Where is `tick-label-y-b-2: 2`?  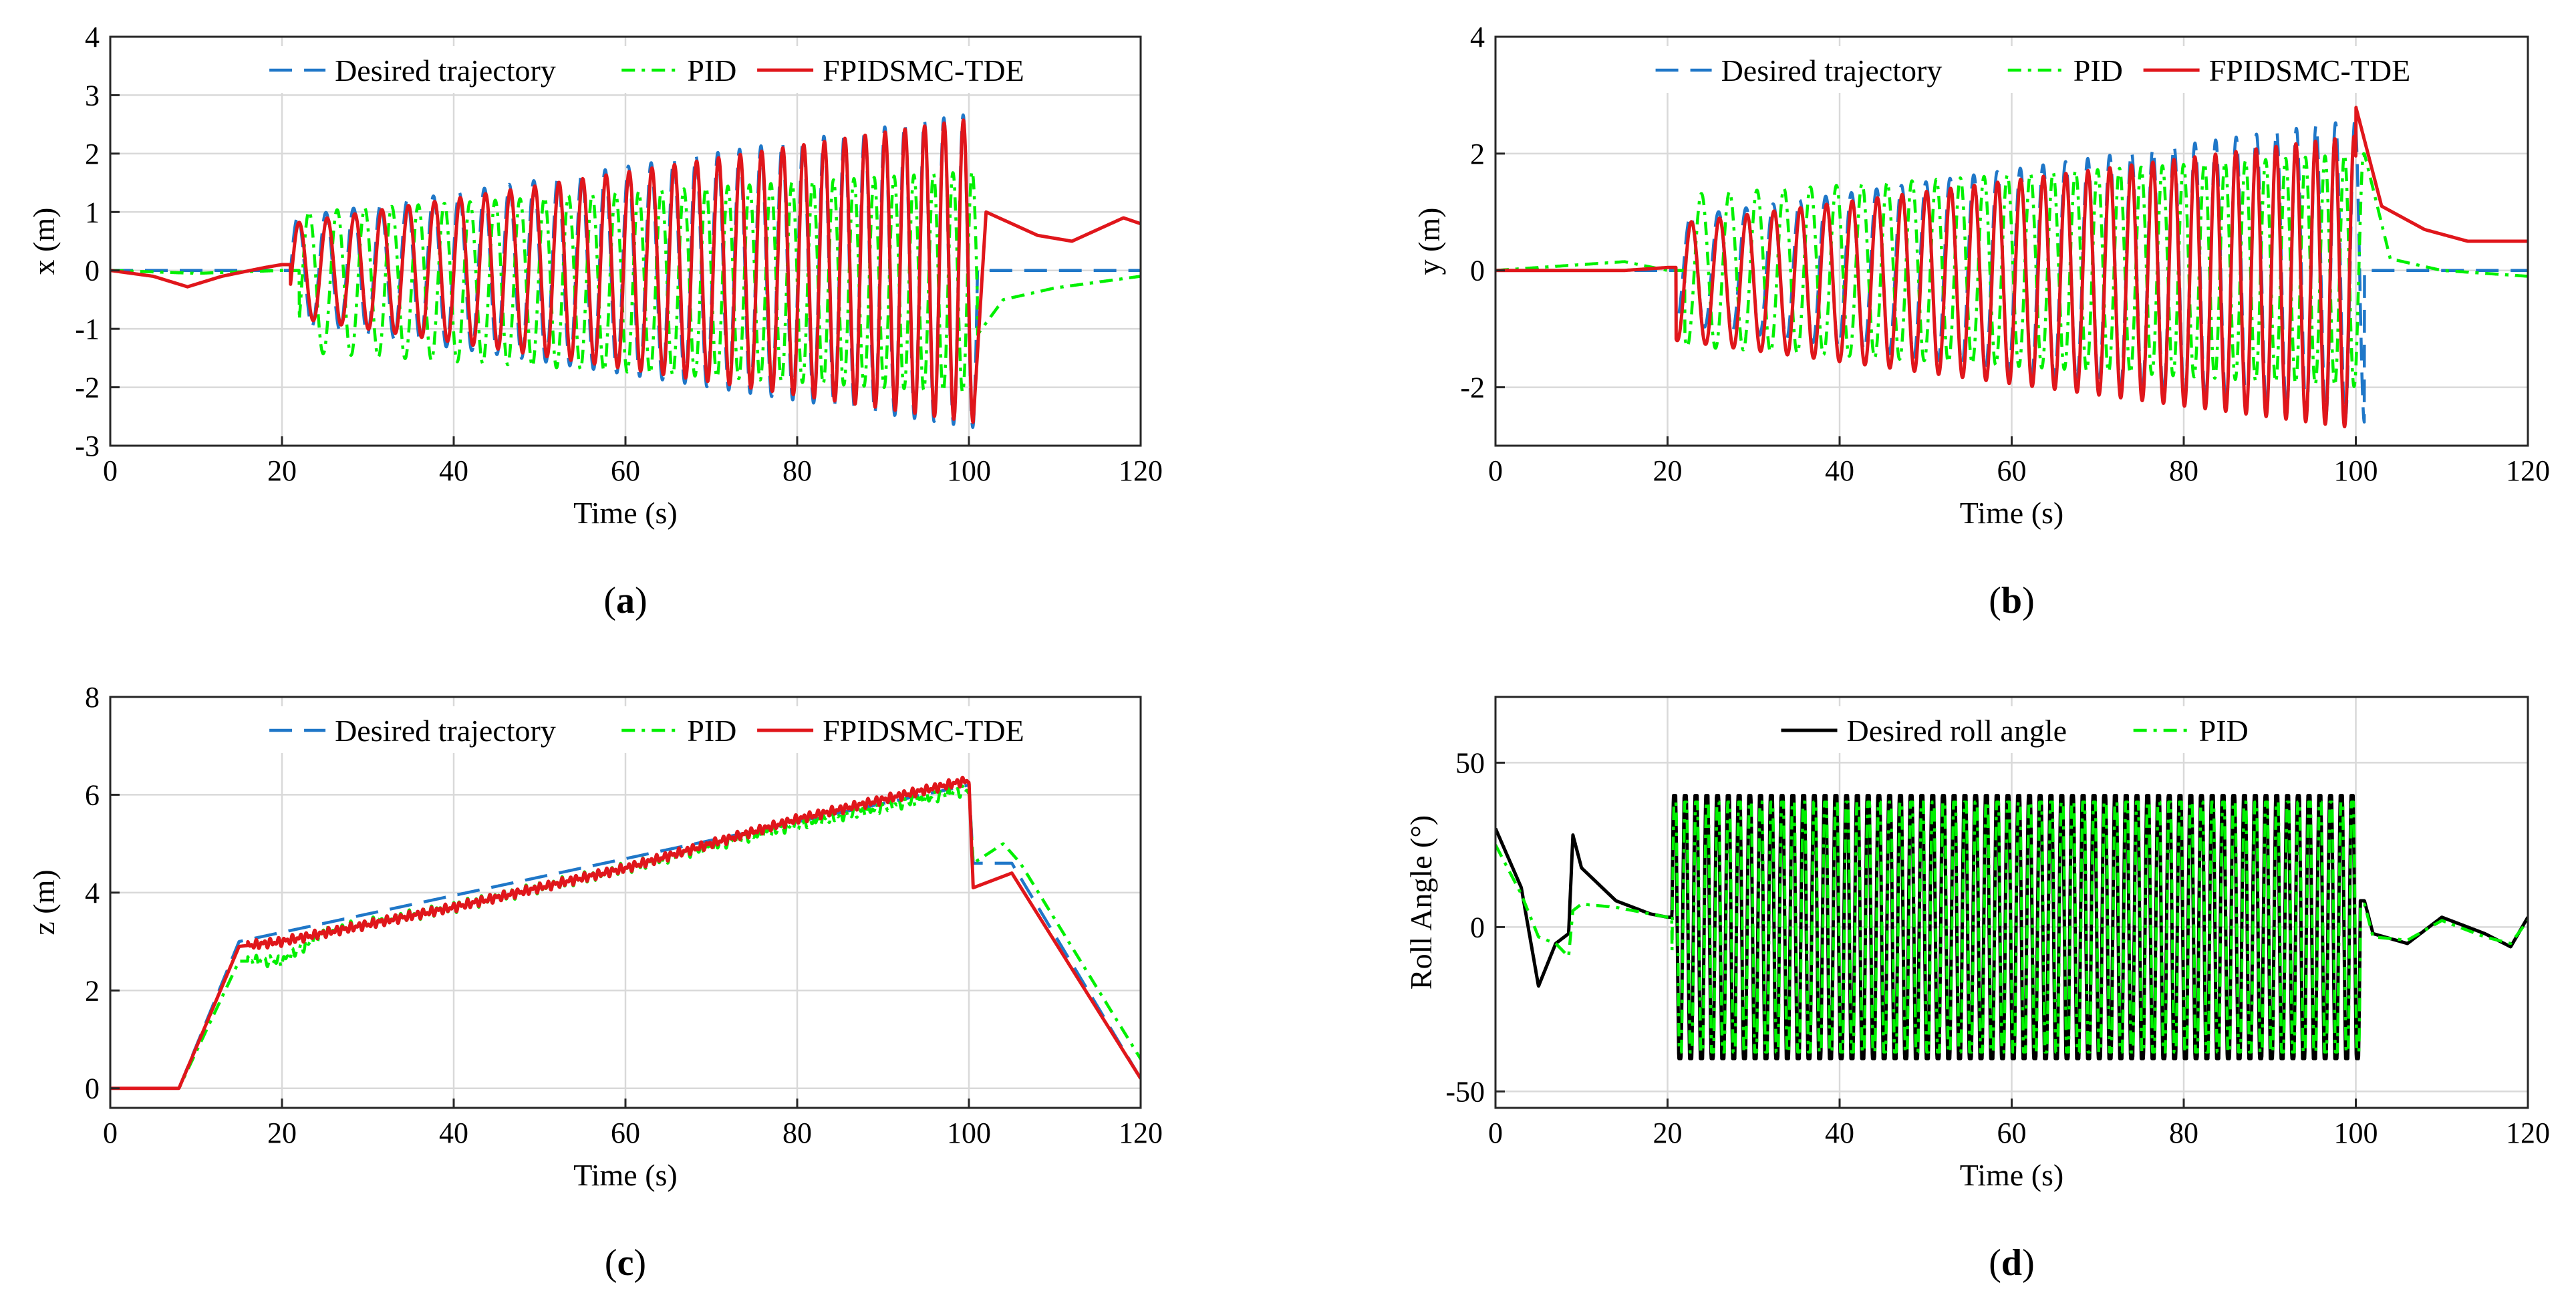 tick-label-y-b-2: 2 is located at coordinates (1477, 154).